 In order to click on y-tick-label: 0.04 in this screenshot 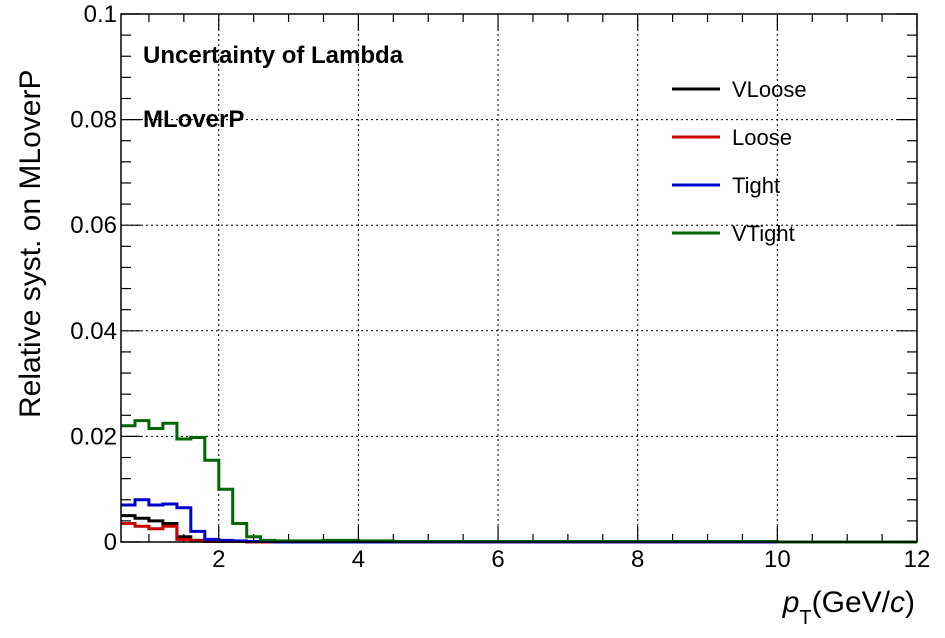, I will do `click(93, 331)`.